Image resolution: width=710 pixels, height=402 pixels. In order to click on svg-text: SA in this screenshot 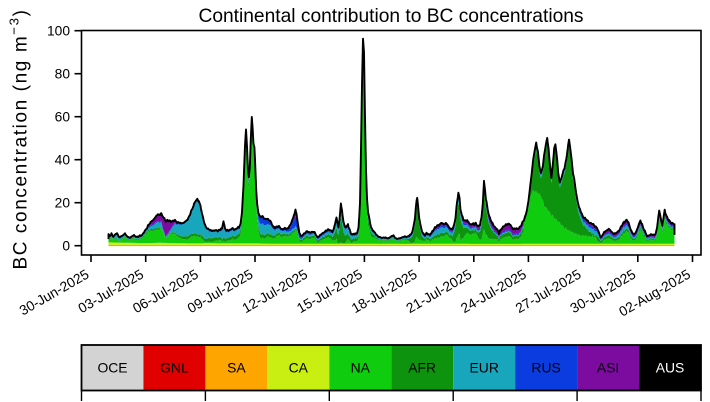, I will do `click(236, 368)`.